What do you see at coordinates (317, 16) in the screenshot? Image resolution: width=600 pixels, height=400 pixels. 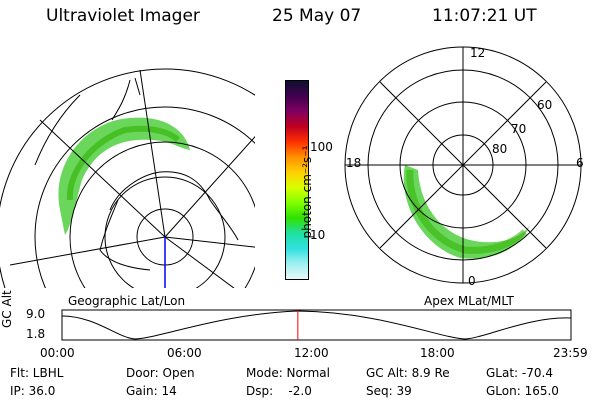 I see `date-label: 25 May 07` at bounding box center [317, 16].